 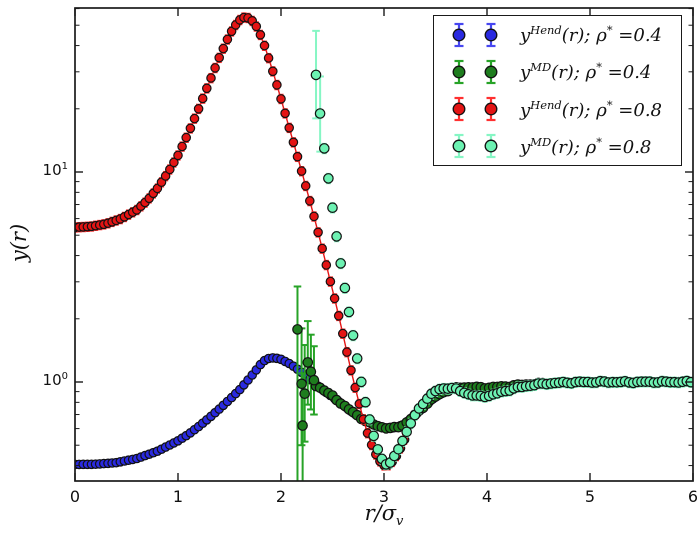 I want to click on legend-entry-hend-rho04: yHend(r); ρ* =0.4, so click(x=557, y=34).